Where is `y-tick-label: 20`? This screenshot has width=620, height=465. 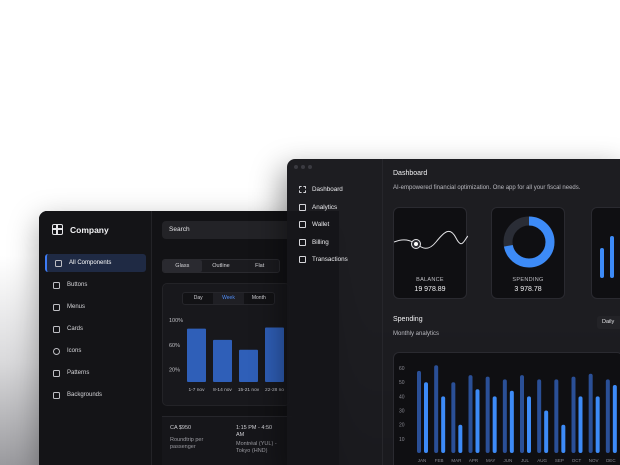
y-tick-label: 20 is located at coordinates (402, 426).